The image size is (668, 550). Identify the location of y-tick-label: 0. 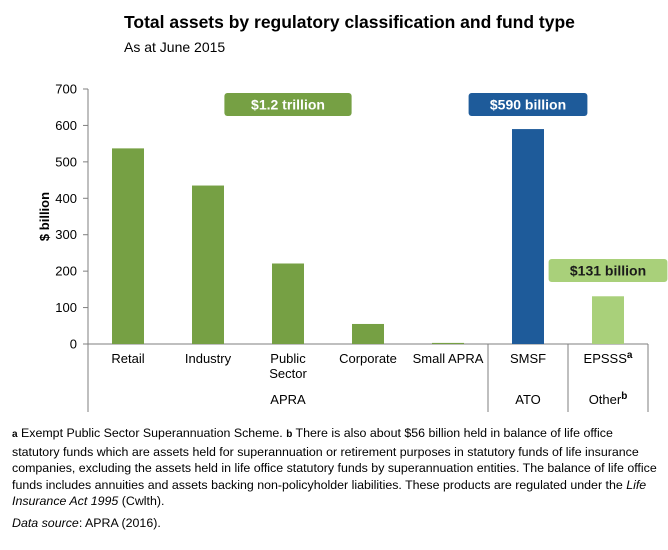
(73, 344).